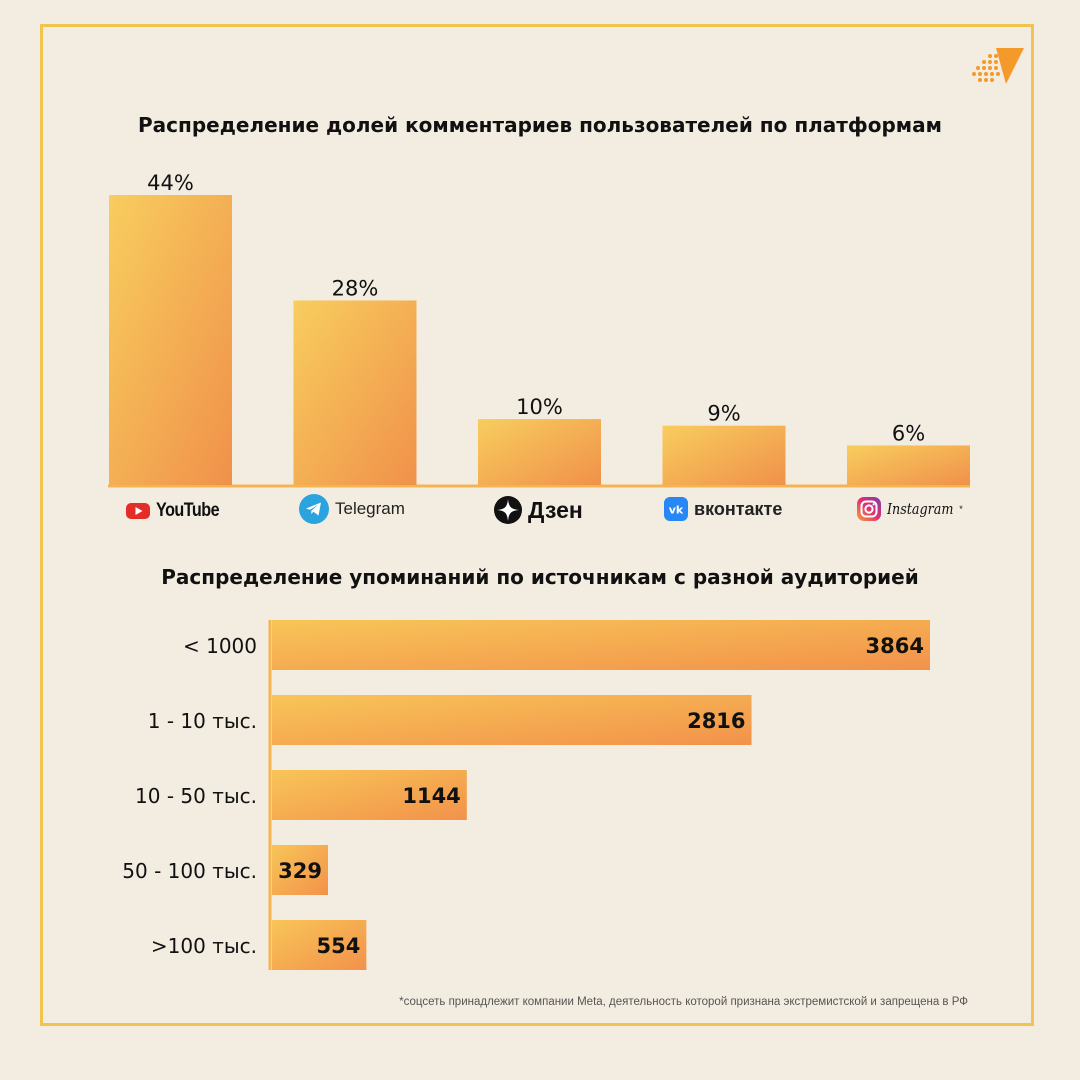 The image size is (1080, 1080). Describe the element at coordinates (539, 452) in the screenshot. I see `bar-дзен` at that location.